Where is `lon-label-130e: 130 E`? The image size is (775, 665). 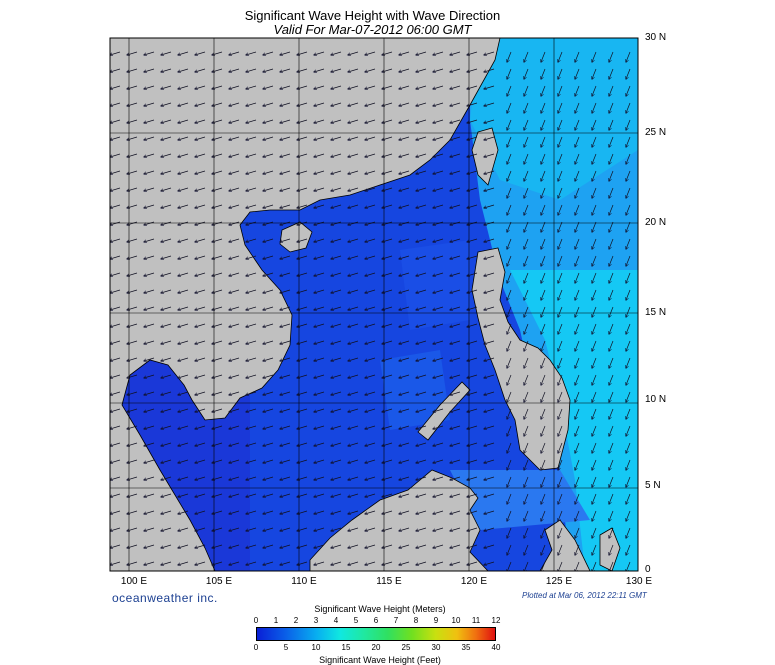 lon-label-130e: 130 E is located at coordinates (639, 581).